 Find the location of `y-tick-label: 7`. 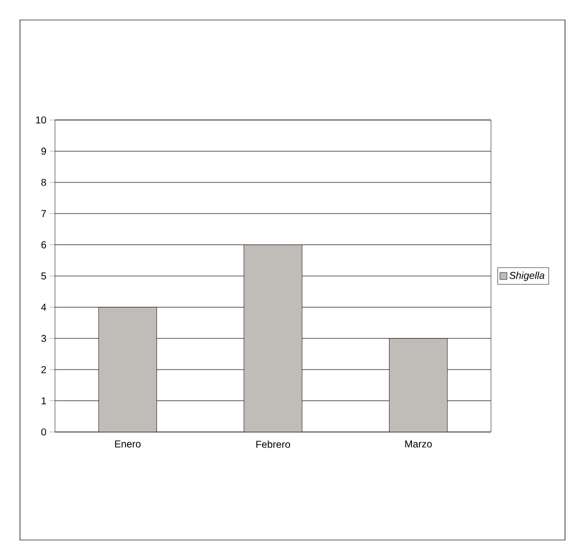

y-tick-label: 7 is located at coordinates (43, 214).